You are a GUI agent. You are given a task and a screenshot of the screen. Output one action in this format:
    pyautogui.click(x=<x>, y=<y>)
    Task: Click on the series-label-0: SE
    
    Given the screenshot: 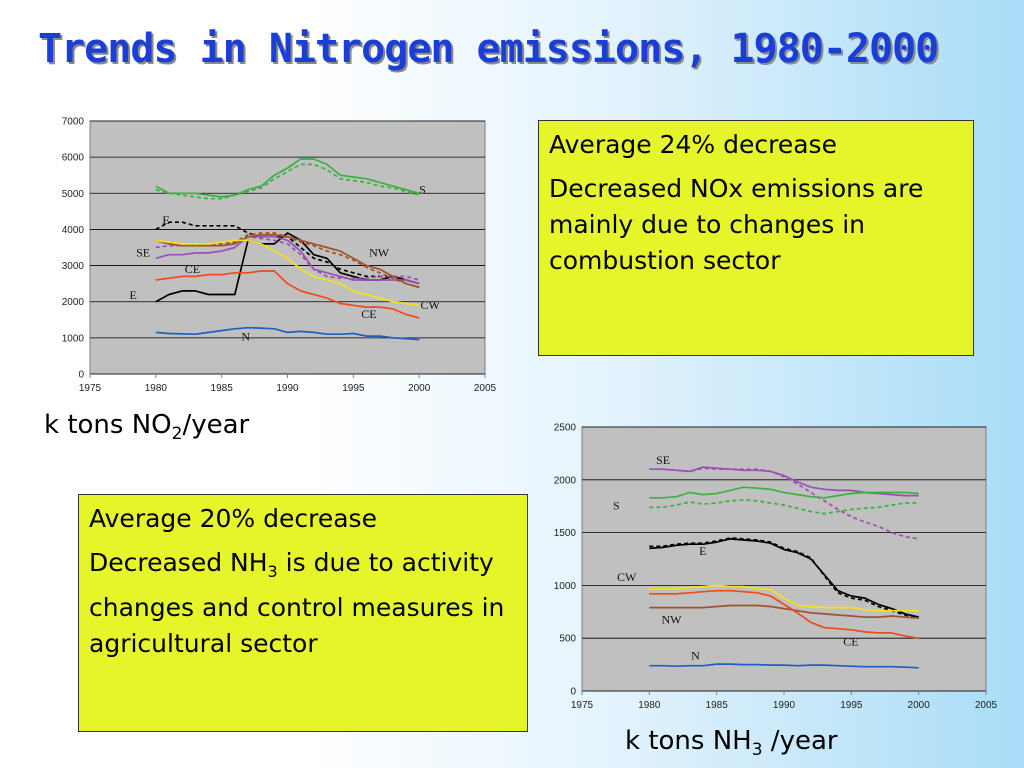 What is the action you would take?
    pyautogui.click(x=663, y=460)
    